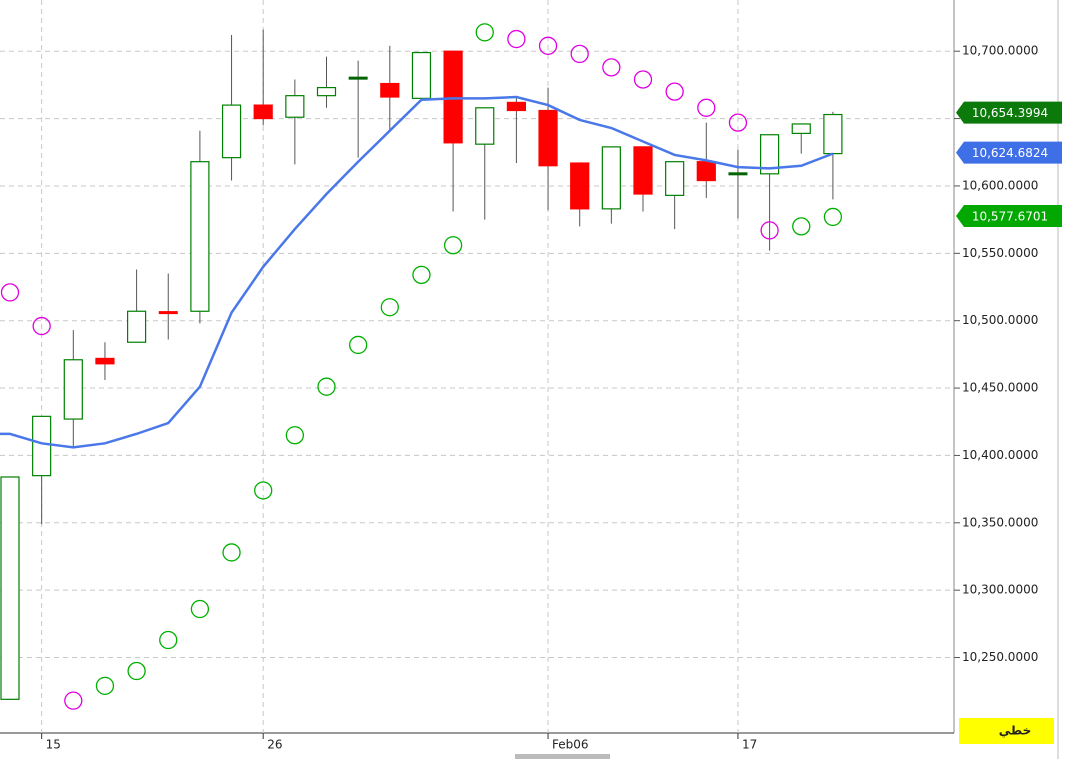 The width and height of the screenshot is (1065, 759). Describe the element at coordinates (1015, 731) in the screenshot. I see `style-label: خطي` at that location.